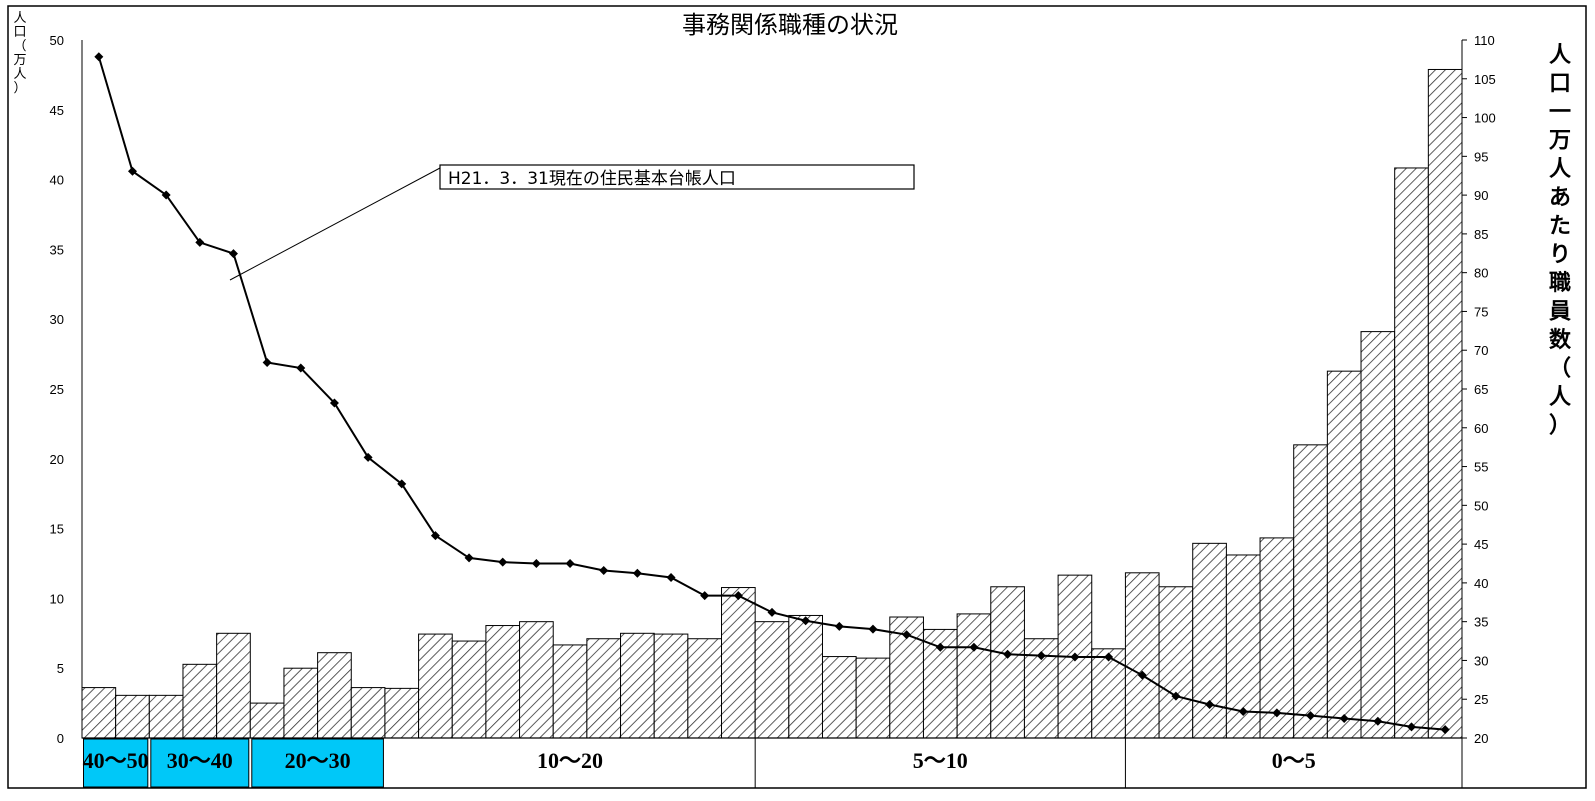 The height and width of the screenshot is (801, 1595). I want to click on y-right-label-char: 一, so click(1560, 112).